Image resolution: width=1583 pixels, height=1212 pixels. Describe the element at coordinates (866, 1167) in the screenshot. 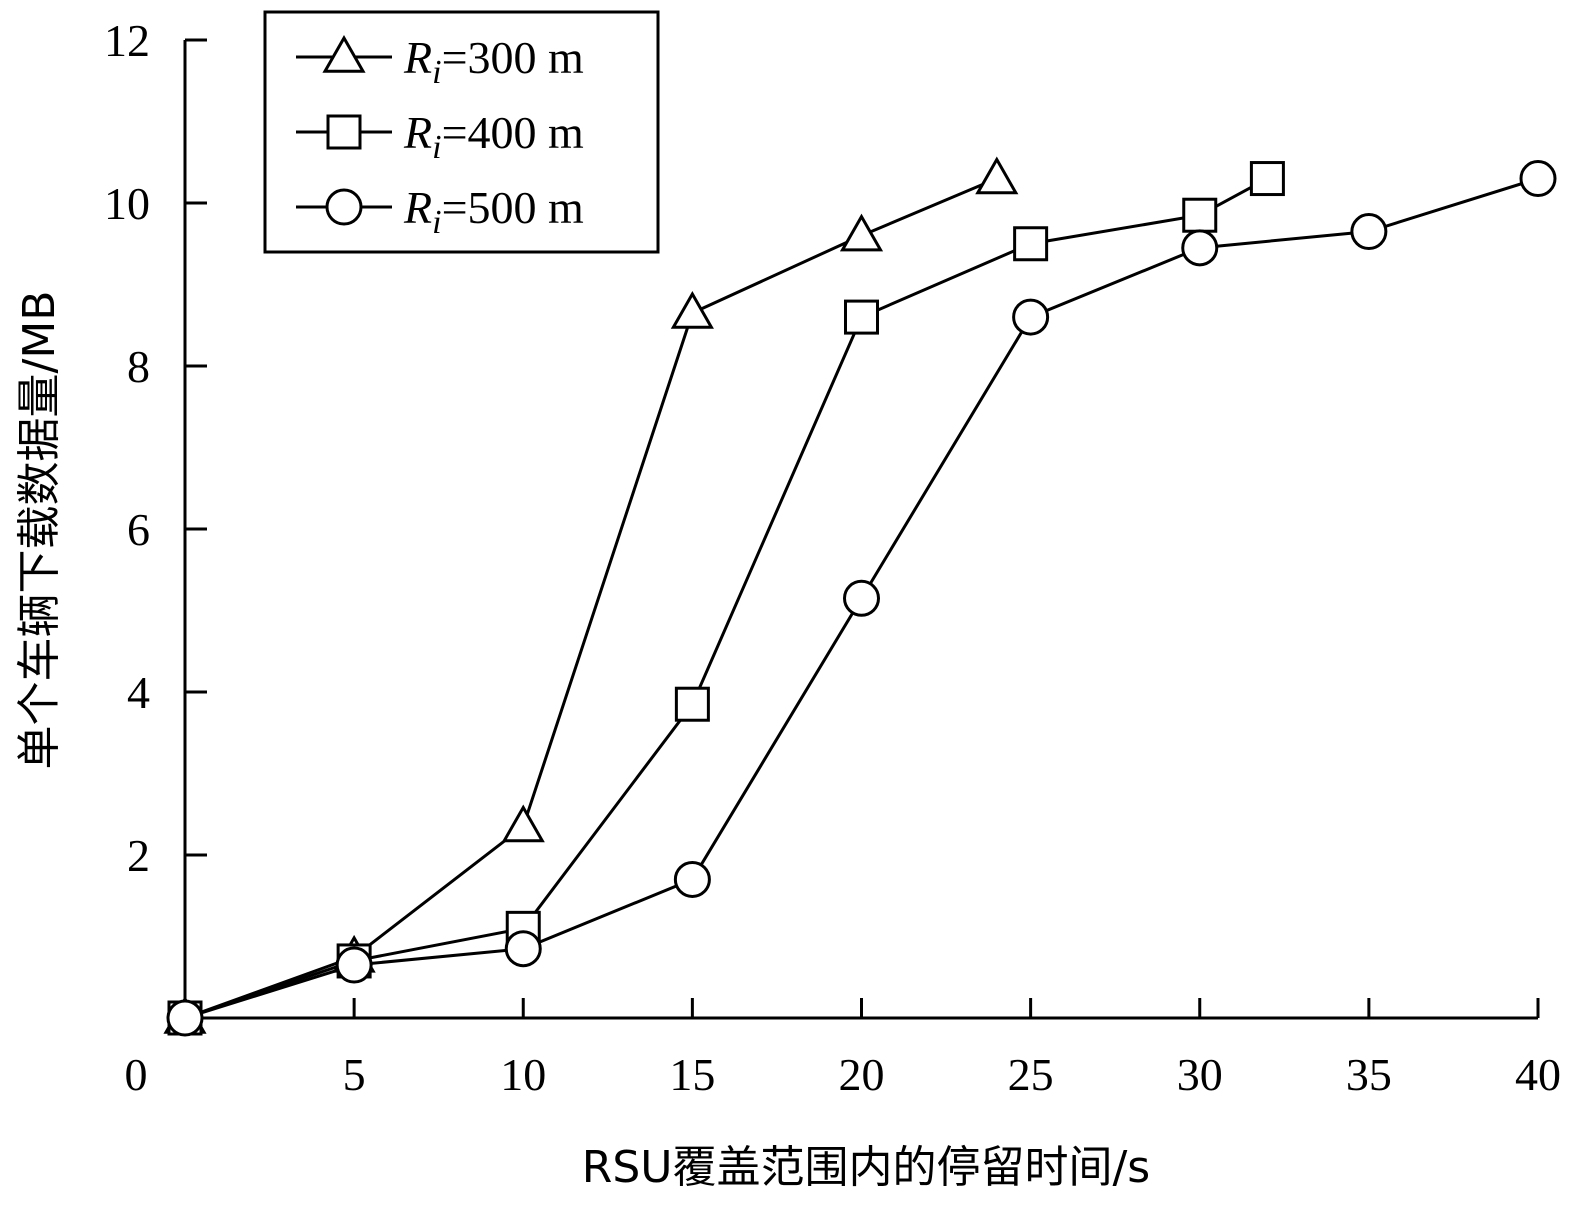

I see `x-axis-title: RSU覆盖范围内的停留时间/s` at that location.